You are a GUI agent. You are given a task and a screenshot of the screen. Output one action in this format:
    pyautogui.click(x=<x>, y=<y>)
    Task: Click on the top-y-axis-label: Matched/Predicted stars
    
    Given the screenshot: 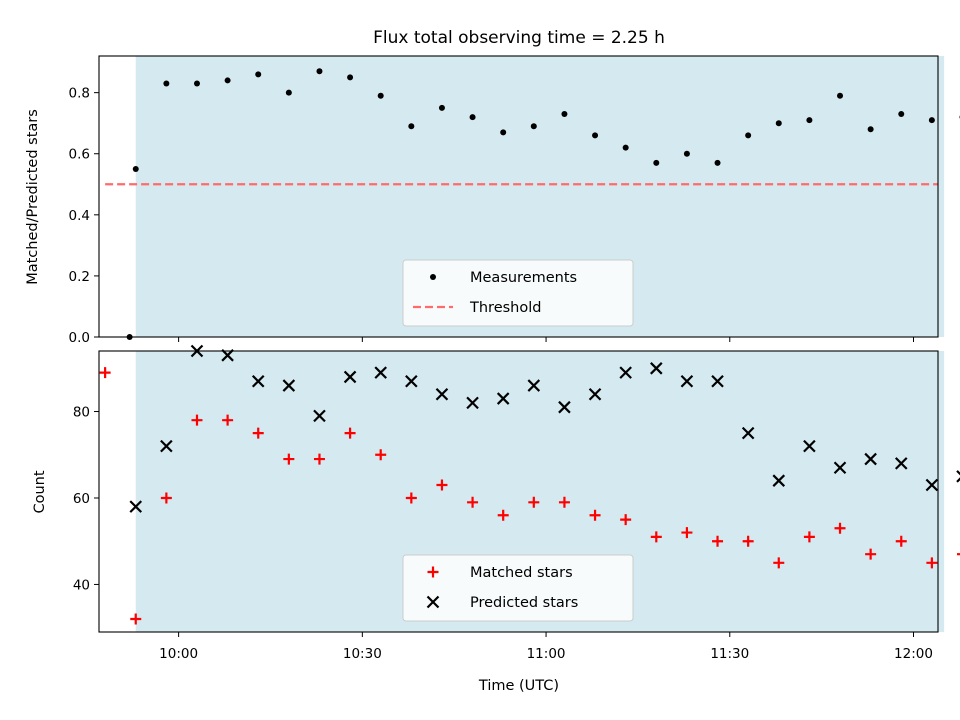 What is the action you would take?
    pyautogui.click(x=33, y=197)
    